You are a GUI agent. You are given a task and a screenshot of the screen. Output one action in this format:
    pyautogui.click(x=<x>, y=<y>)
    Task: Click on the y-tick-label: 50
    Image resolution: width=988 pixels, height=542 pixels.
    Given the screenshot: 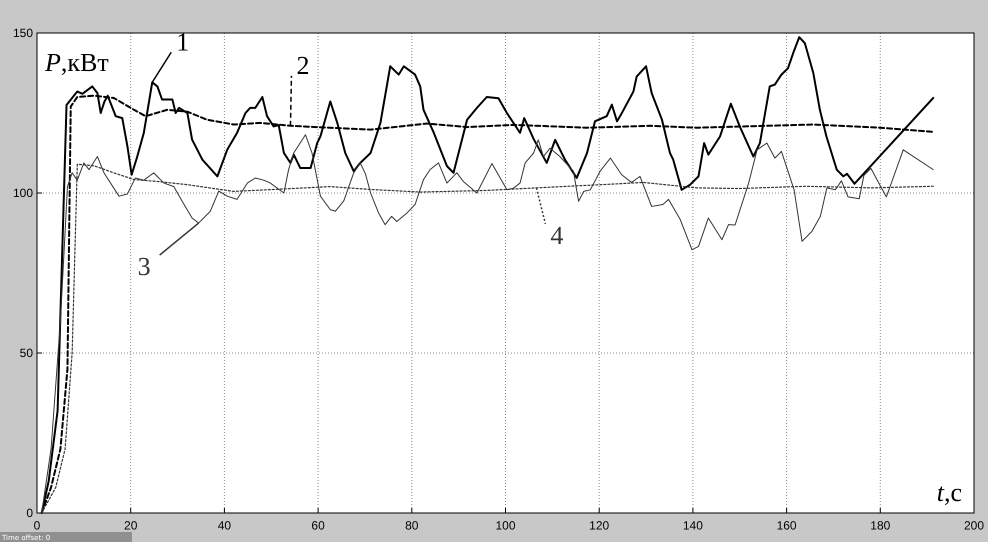 What is the action you would take?
    pyautogui.click(x=27, y=353)
    